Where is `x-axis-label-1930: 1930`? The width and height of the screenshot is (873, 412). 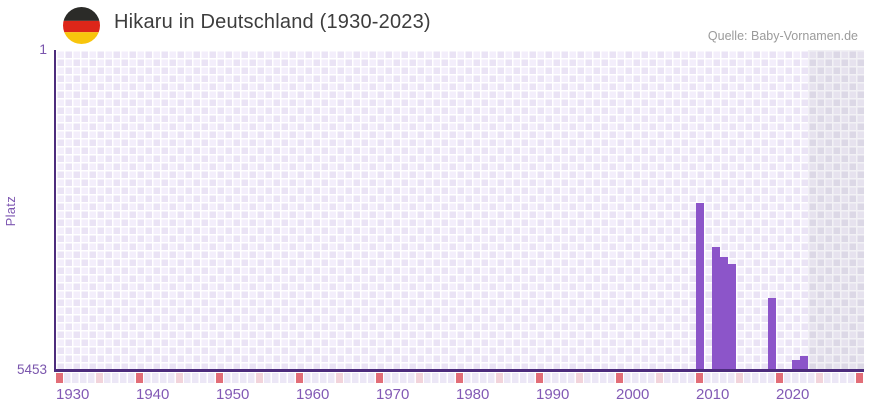
x-axis-label-1930: 1930 is located at coordinates (73, 394).